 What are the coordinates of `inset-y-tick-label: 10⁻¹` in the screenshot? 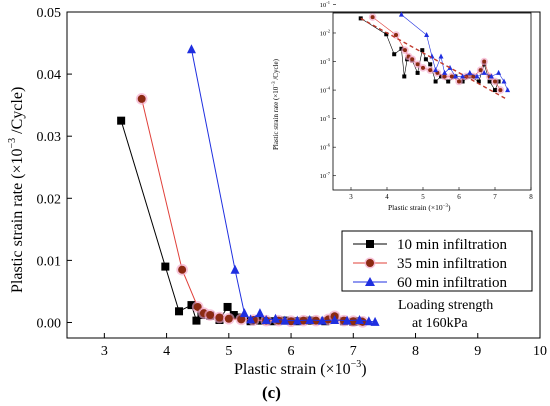 It's located at (325, 4).